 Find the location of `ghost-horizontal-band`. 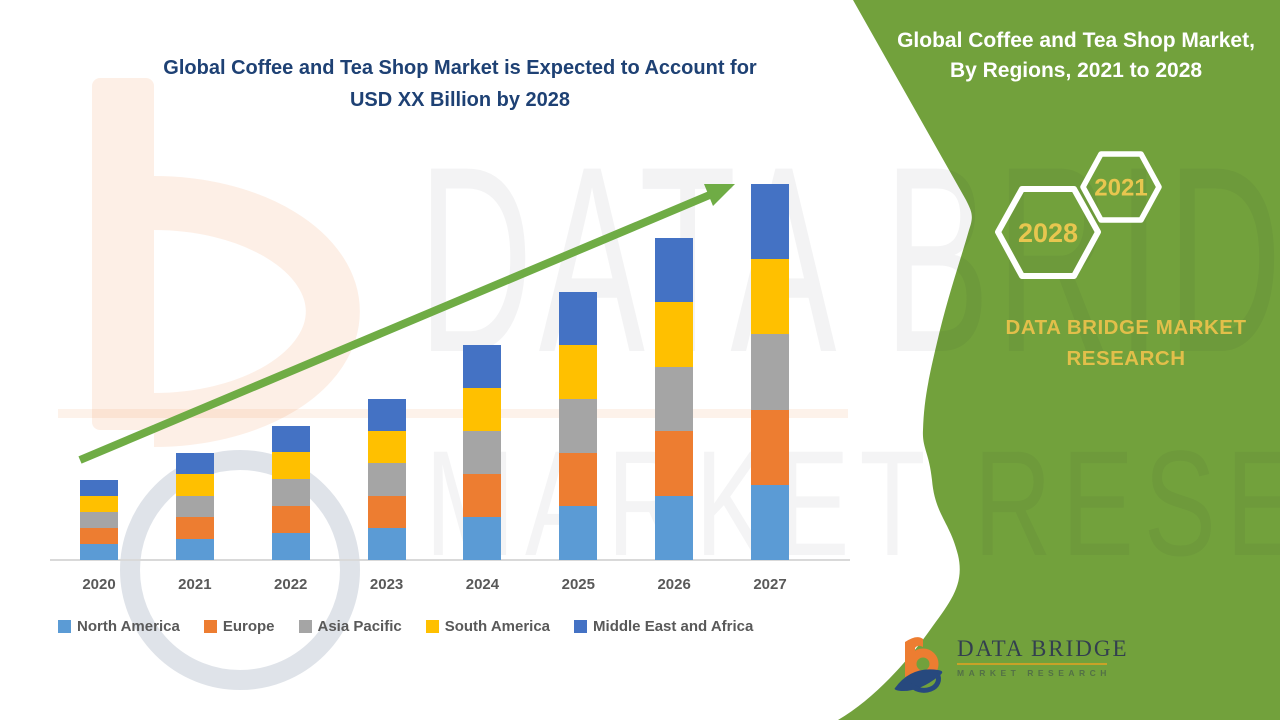

ghost-horizontal-band is located at coordinates (453, 413).